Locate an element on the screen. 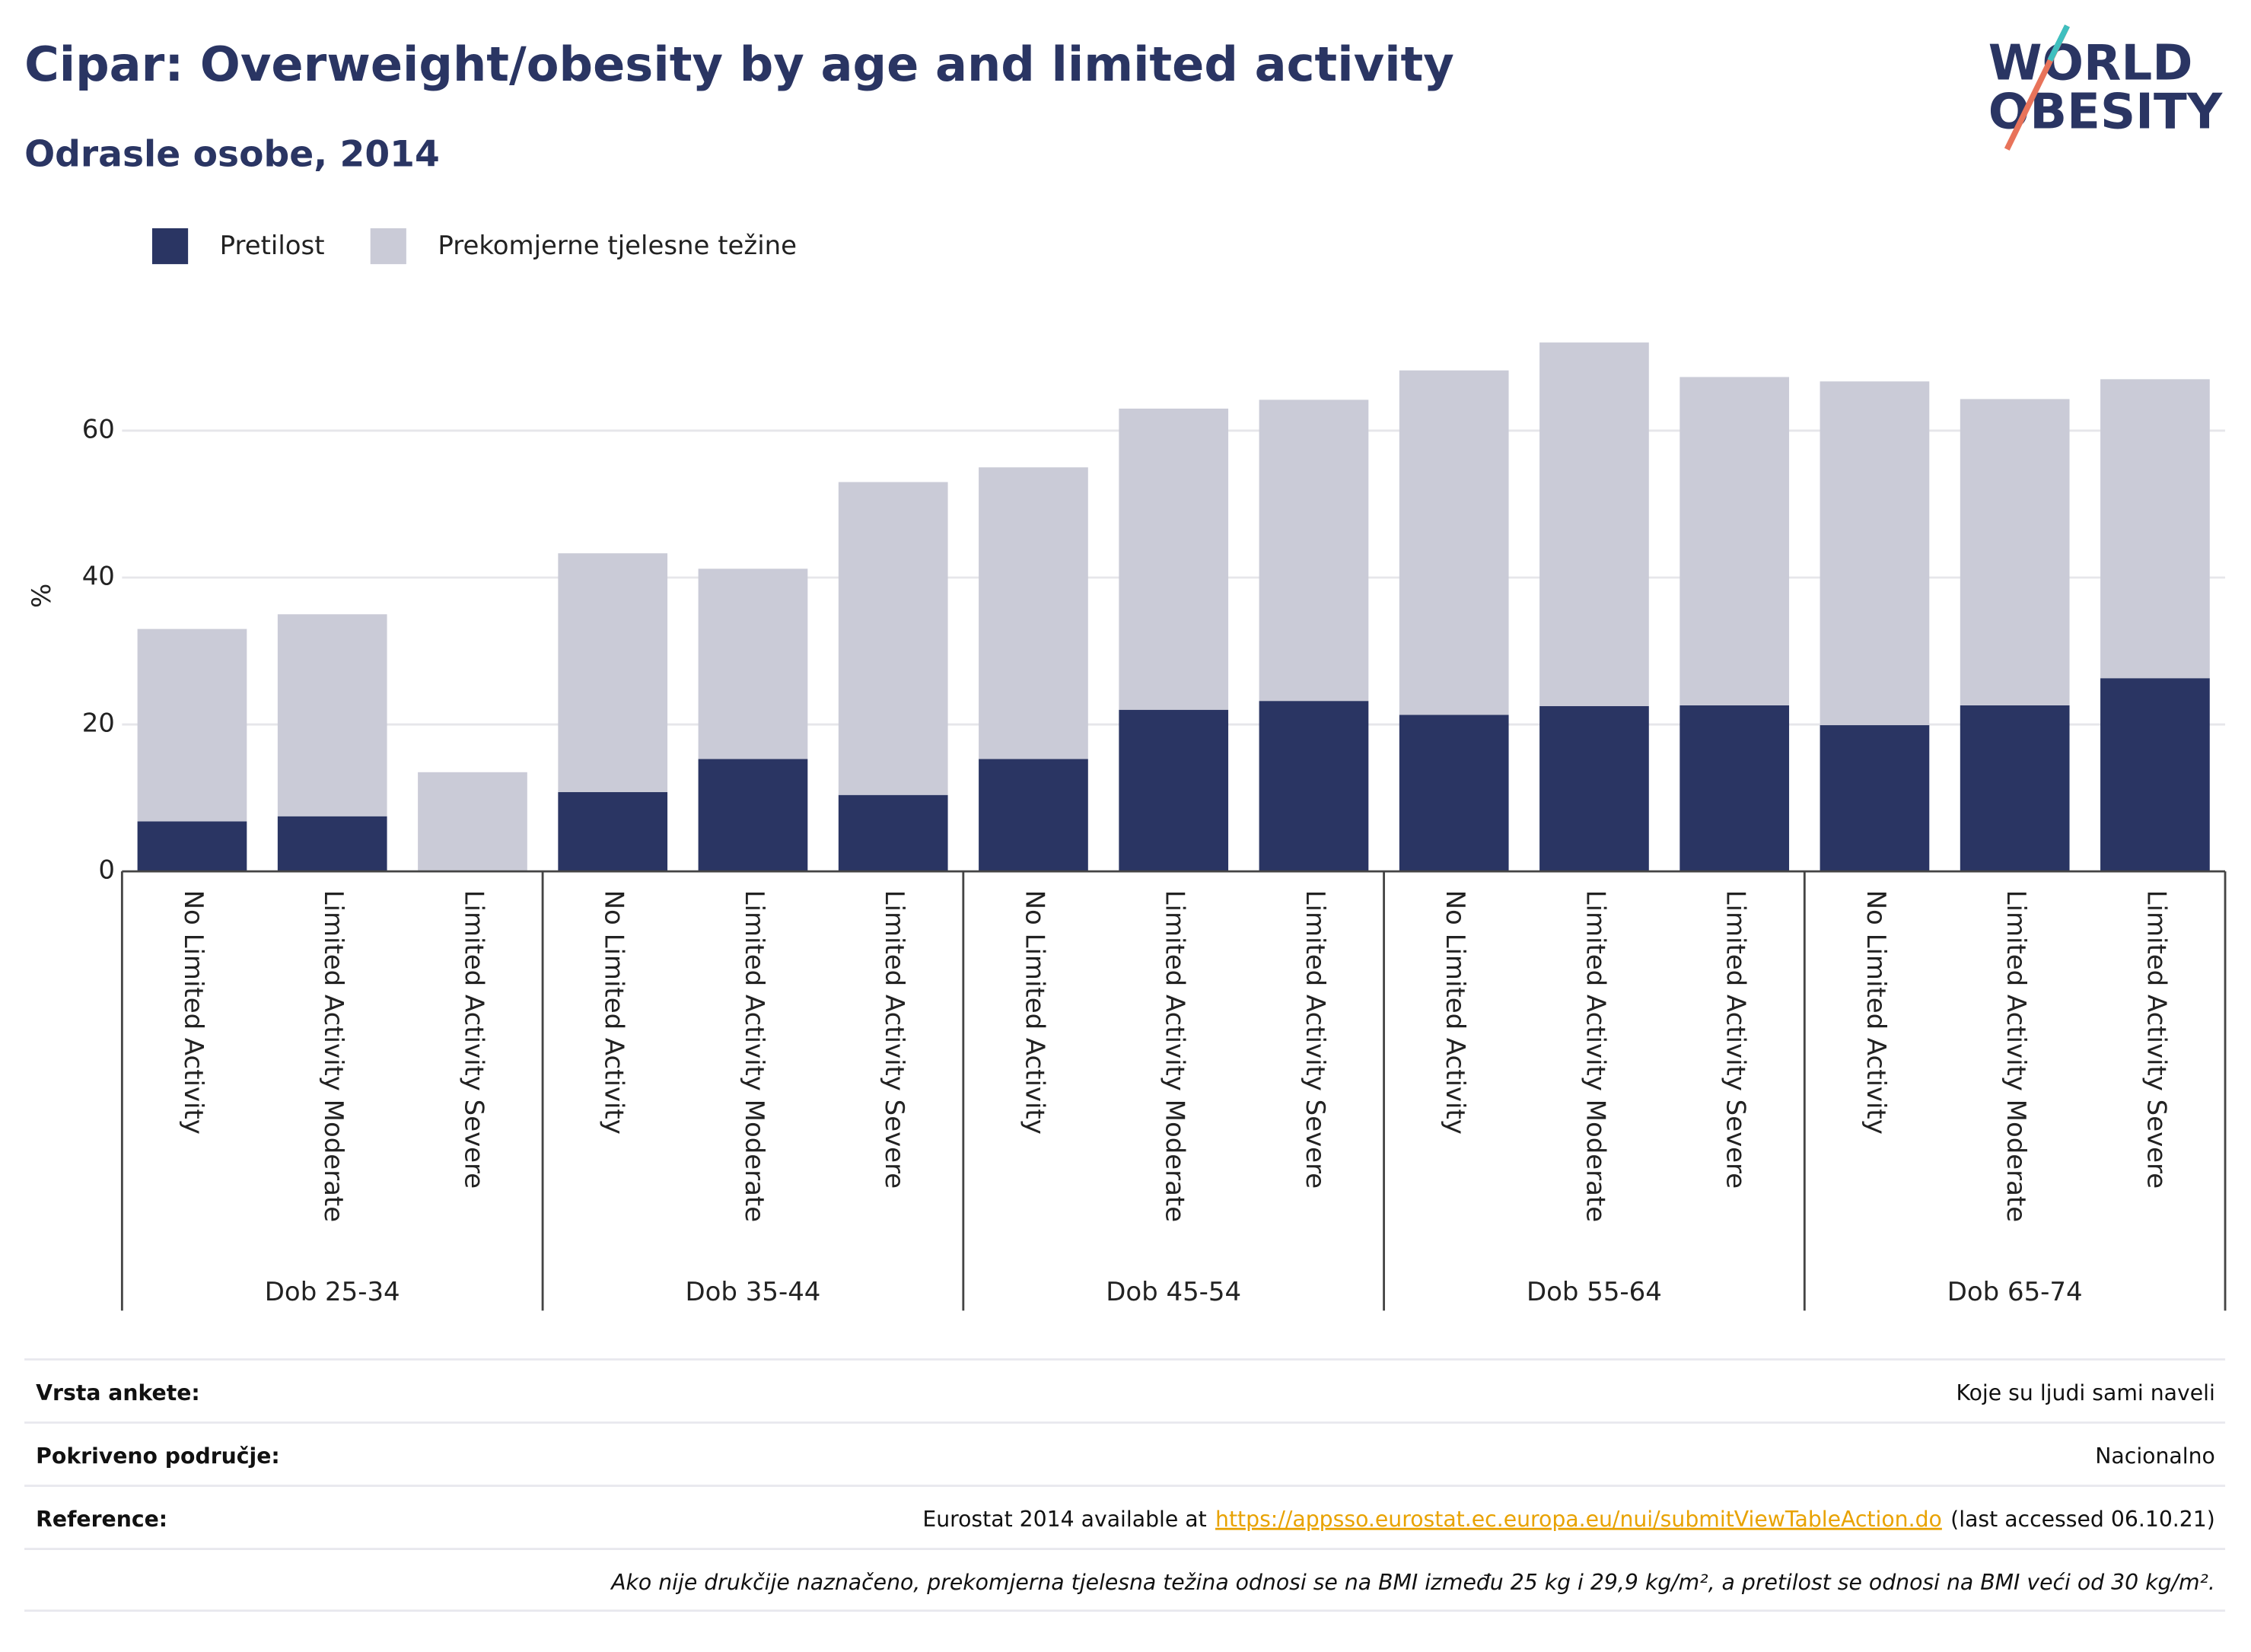  footer-value: Nacionalno is located at coordinates (2155, 1456).